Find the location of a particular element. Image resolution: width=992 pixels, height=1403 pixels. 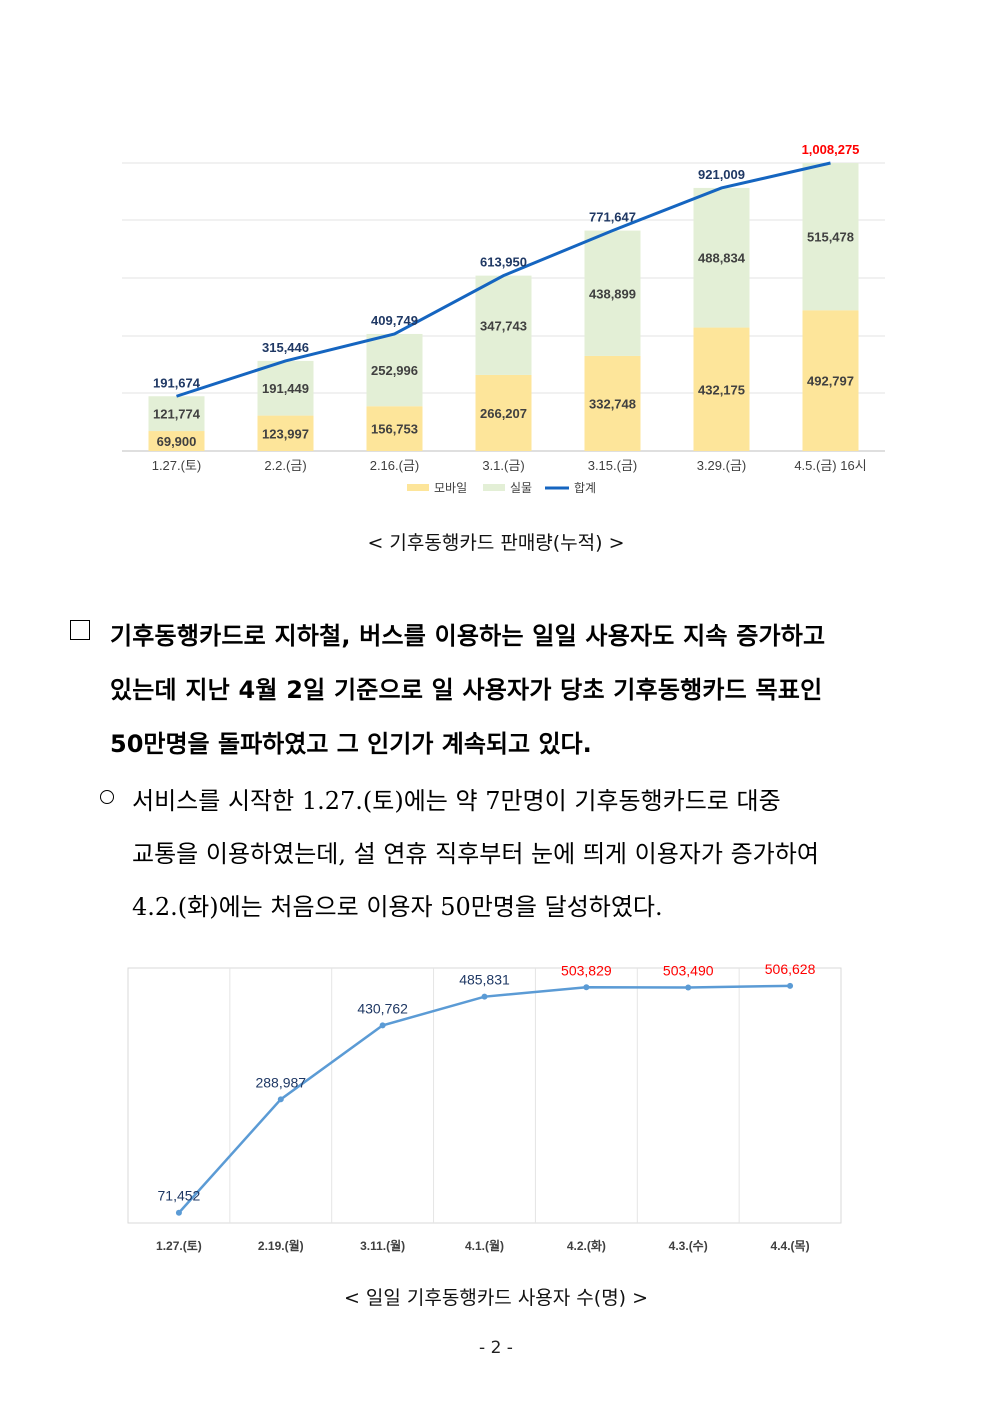

legend-swatch-physical is located at coordinates (494, 487).